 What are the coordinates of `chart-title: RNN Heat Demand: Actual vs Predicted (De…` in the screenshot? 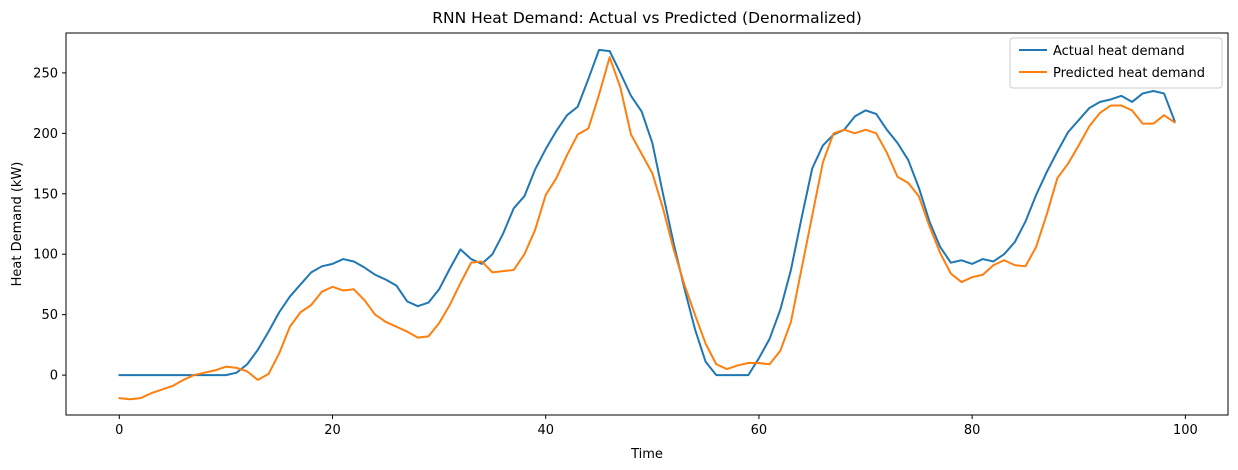 It's located at (647, 18).